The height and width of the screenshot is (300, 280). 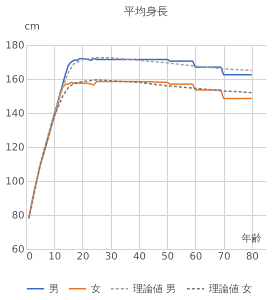 What do you see at coordinates (83, 257) in the screenshot?
I see `x-tick-label: 20` at bounding box center [83, 257].